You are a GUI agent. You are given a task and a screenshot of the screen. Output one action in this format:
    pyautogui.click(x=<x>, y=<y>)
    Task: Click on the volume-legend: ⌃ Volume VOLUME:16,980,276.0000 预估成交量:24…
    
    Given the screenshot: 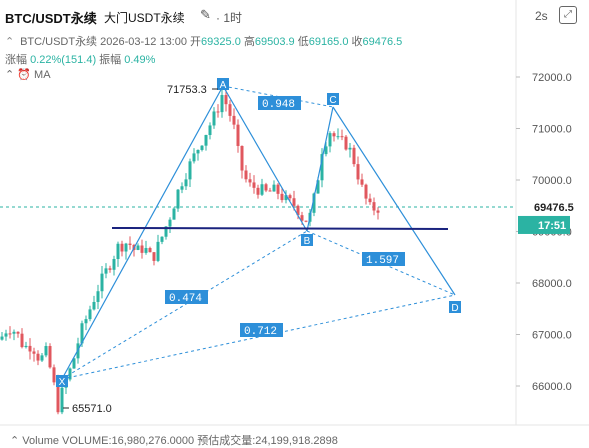 What is the action you would take?
    pyautogui.click(x=174, y=440)
    